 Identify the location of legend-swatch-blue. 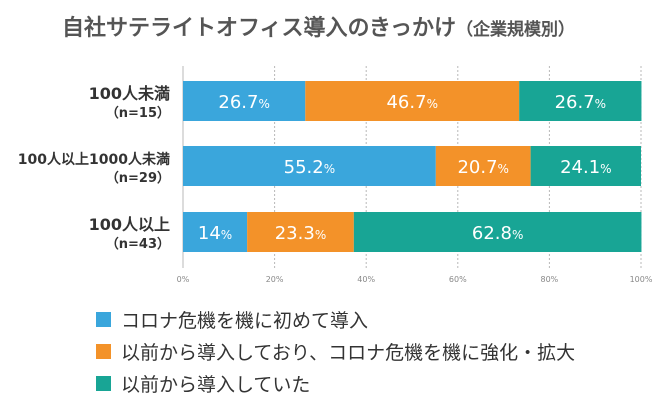
(103, 319).